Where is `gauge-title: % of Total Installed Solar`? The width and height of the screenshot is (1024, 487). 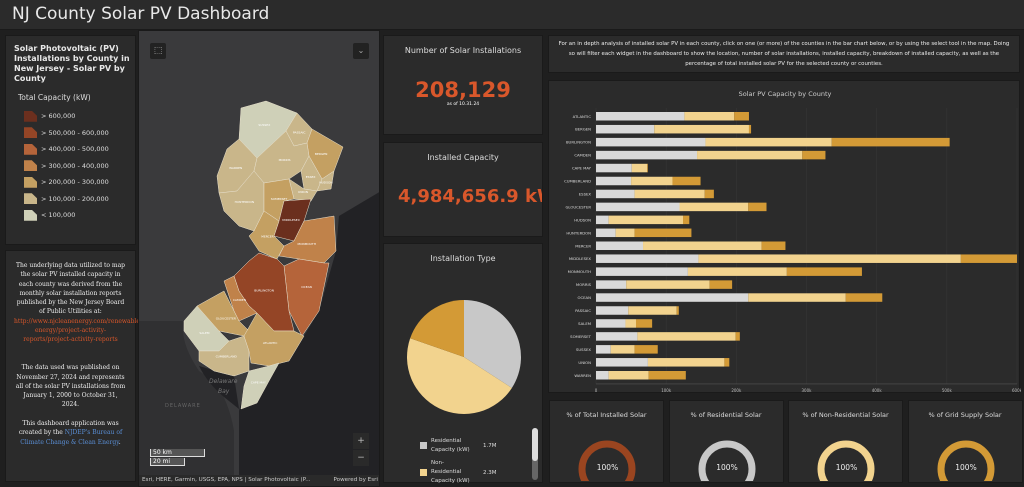
gauge-title: % of Total Installed Solar is located at coordinates (606, 415).